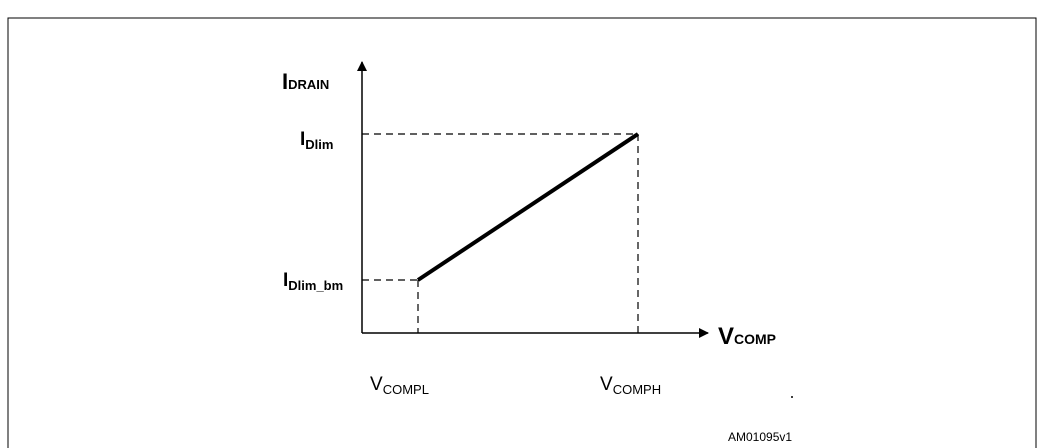 The image size is (1044, 448). Describe the element at coordinates (305, 81) in the screenshot. I see `y-axis-label: IDRAIN` at that location.